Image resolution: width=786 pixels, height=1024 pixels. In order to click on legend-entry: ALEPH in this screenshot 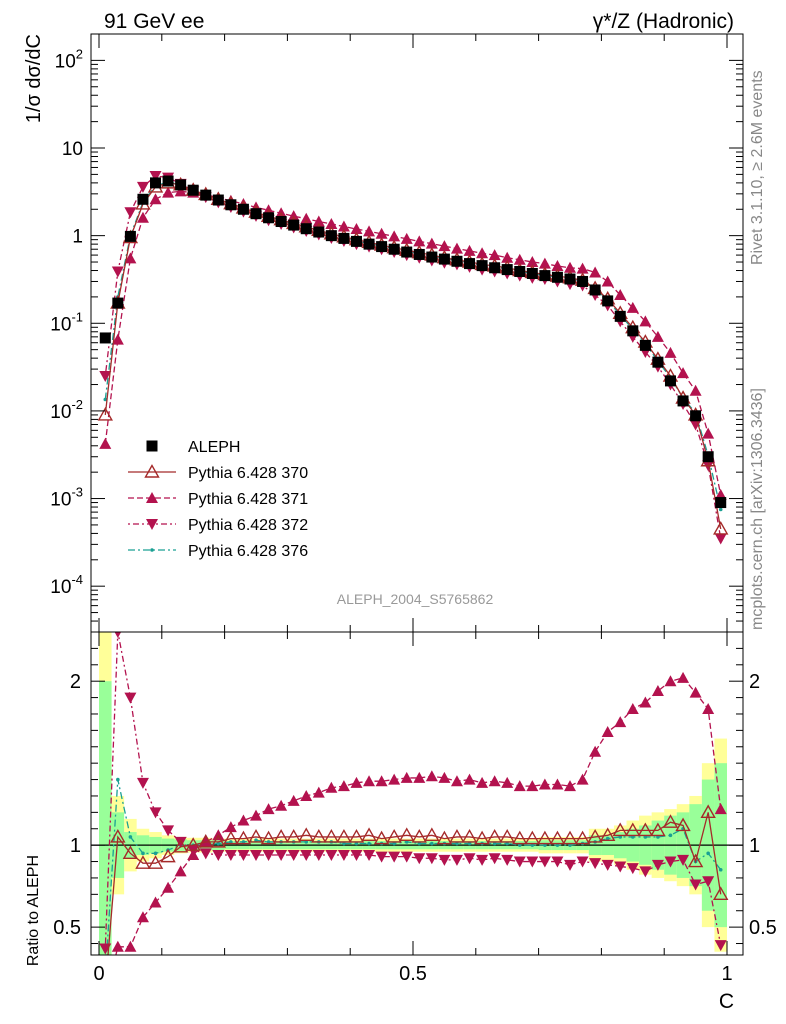, I will do `click(193, 447)`.